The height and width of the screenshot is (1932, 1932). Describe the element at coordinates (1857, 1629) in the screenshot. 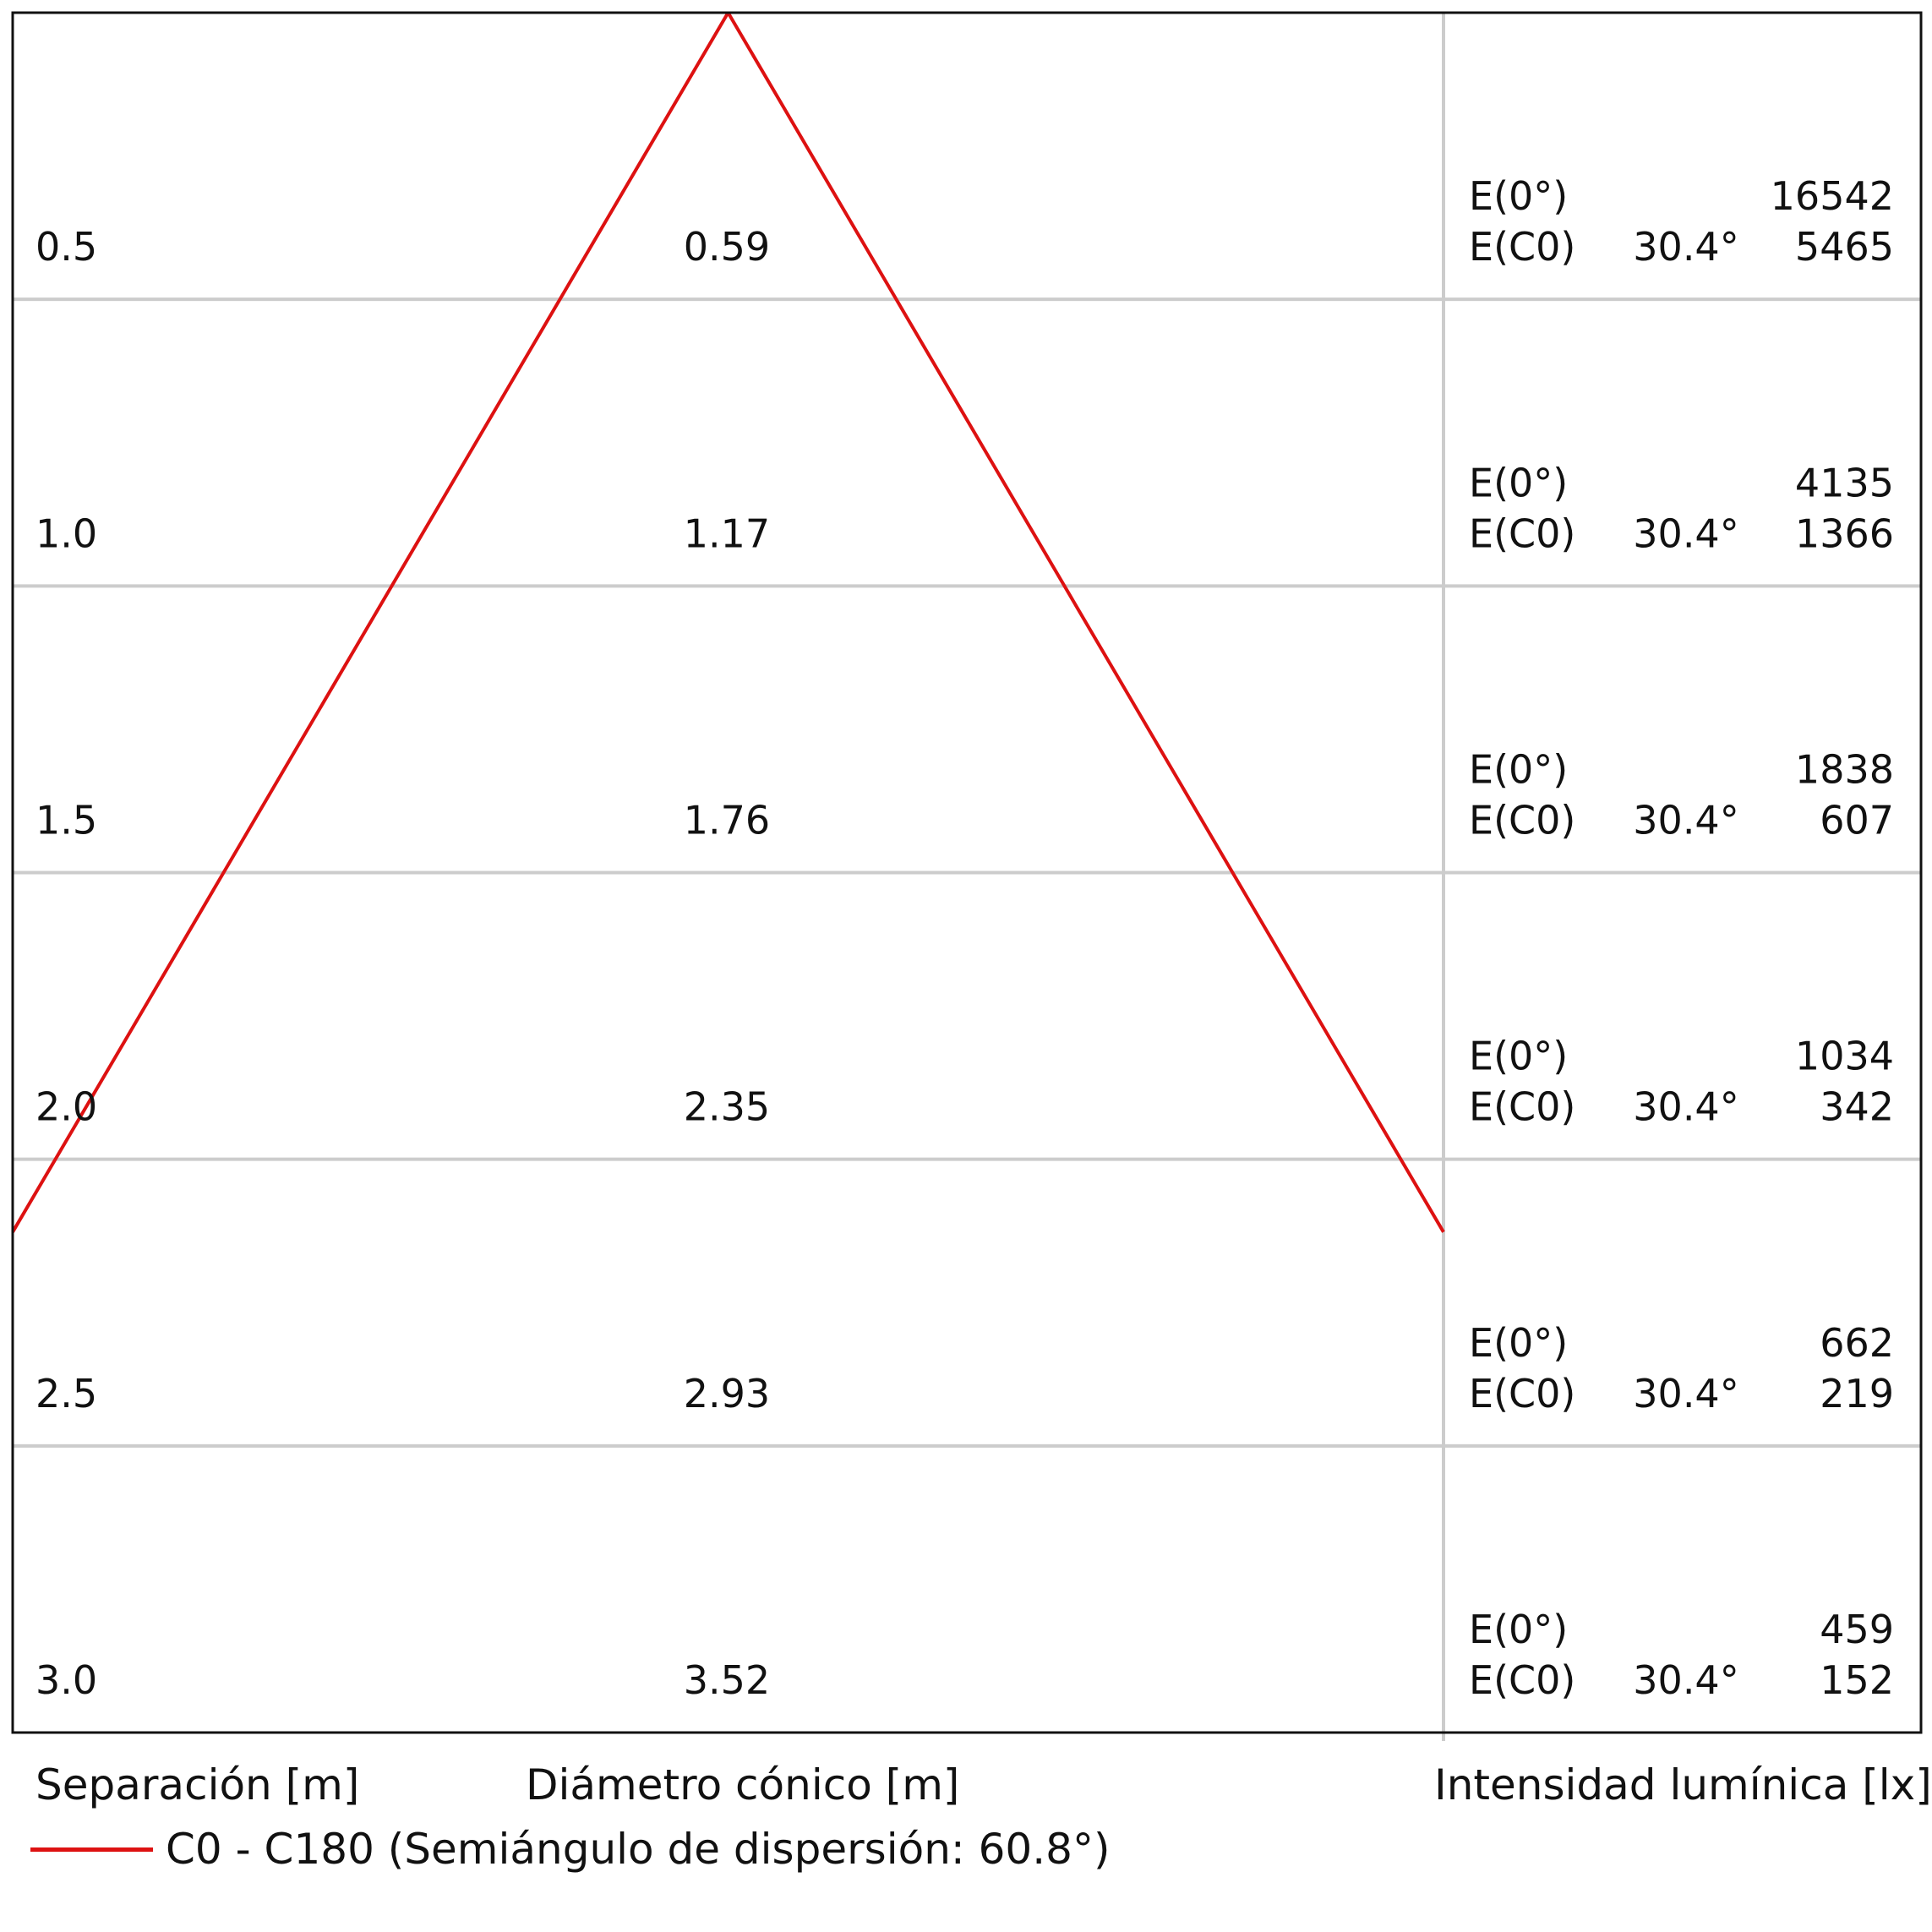

I see `e0-value: 459` at that location.